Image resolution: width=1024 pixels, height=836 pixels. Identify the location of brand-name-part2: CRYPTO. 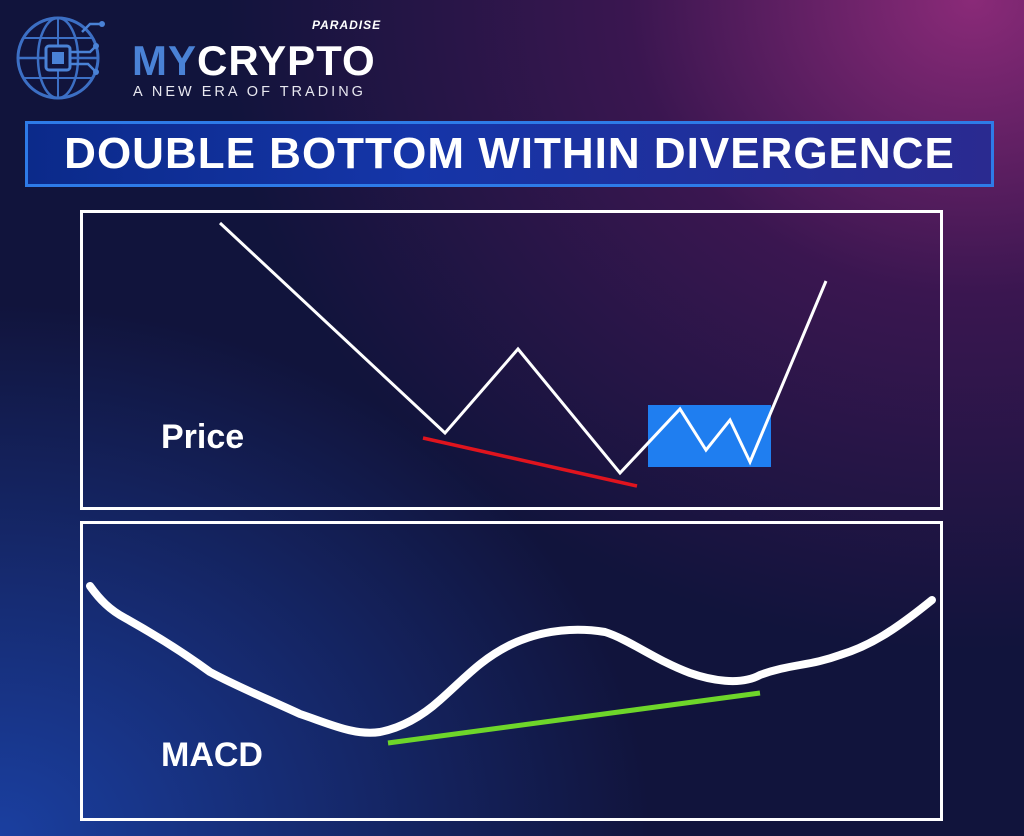
(286, 60).